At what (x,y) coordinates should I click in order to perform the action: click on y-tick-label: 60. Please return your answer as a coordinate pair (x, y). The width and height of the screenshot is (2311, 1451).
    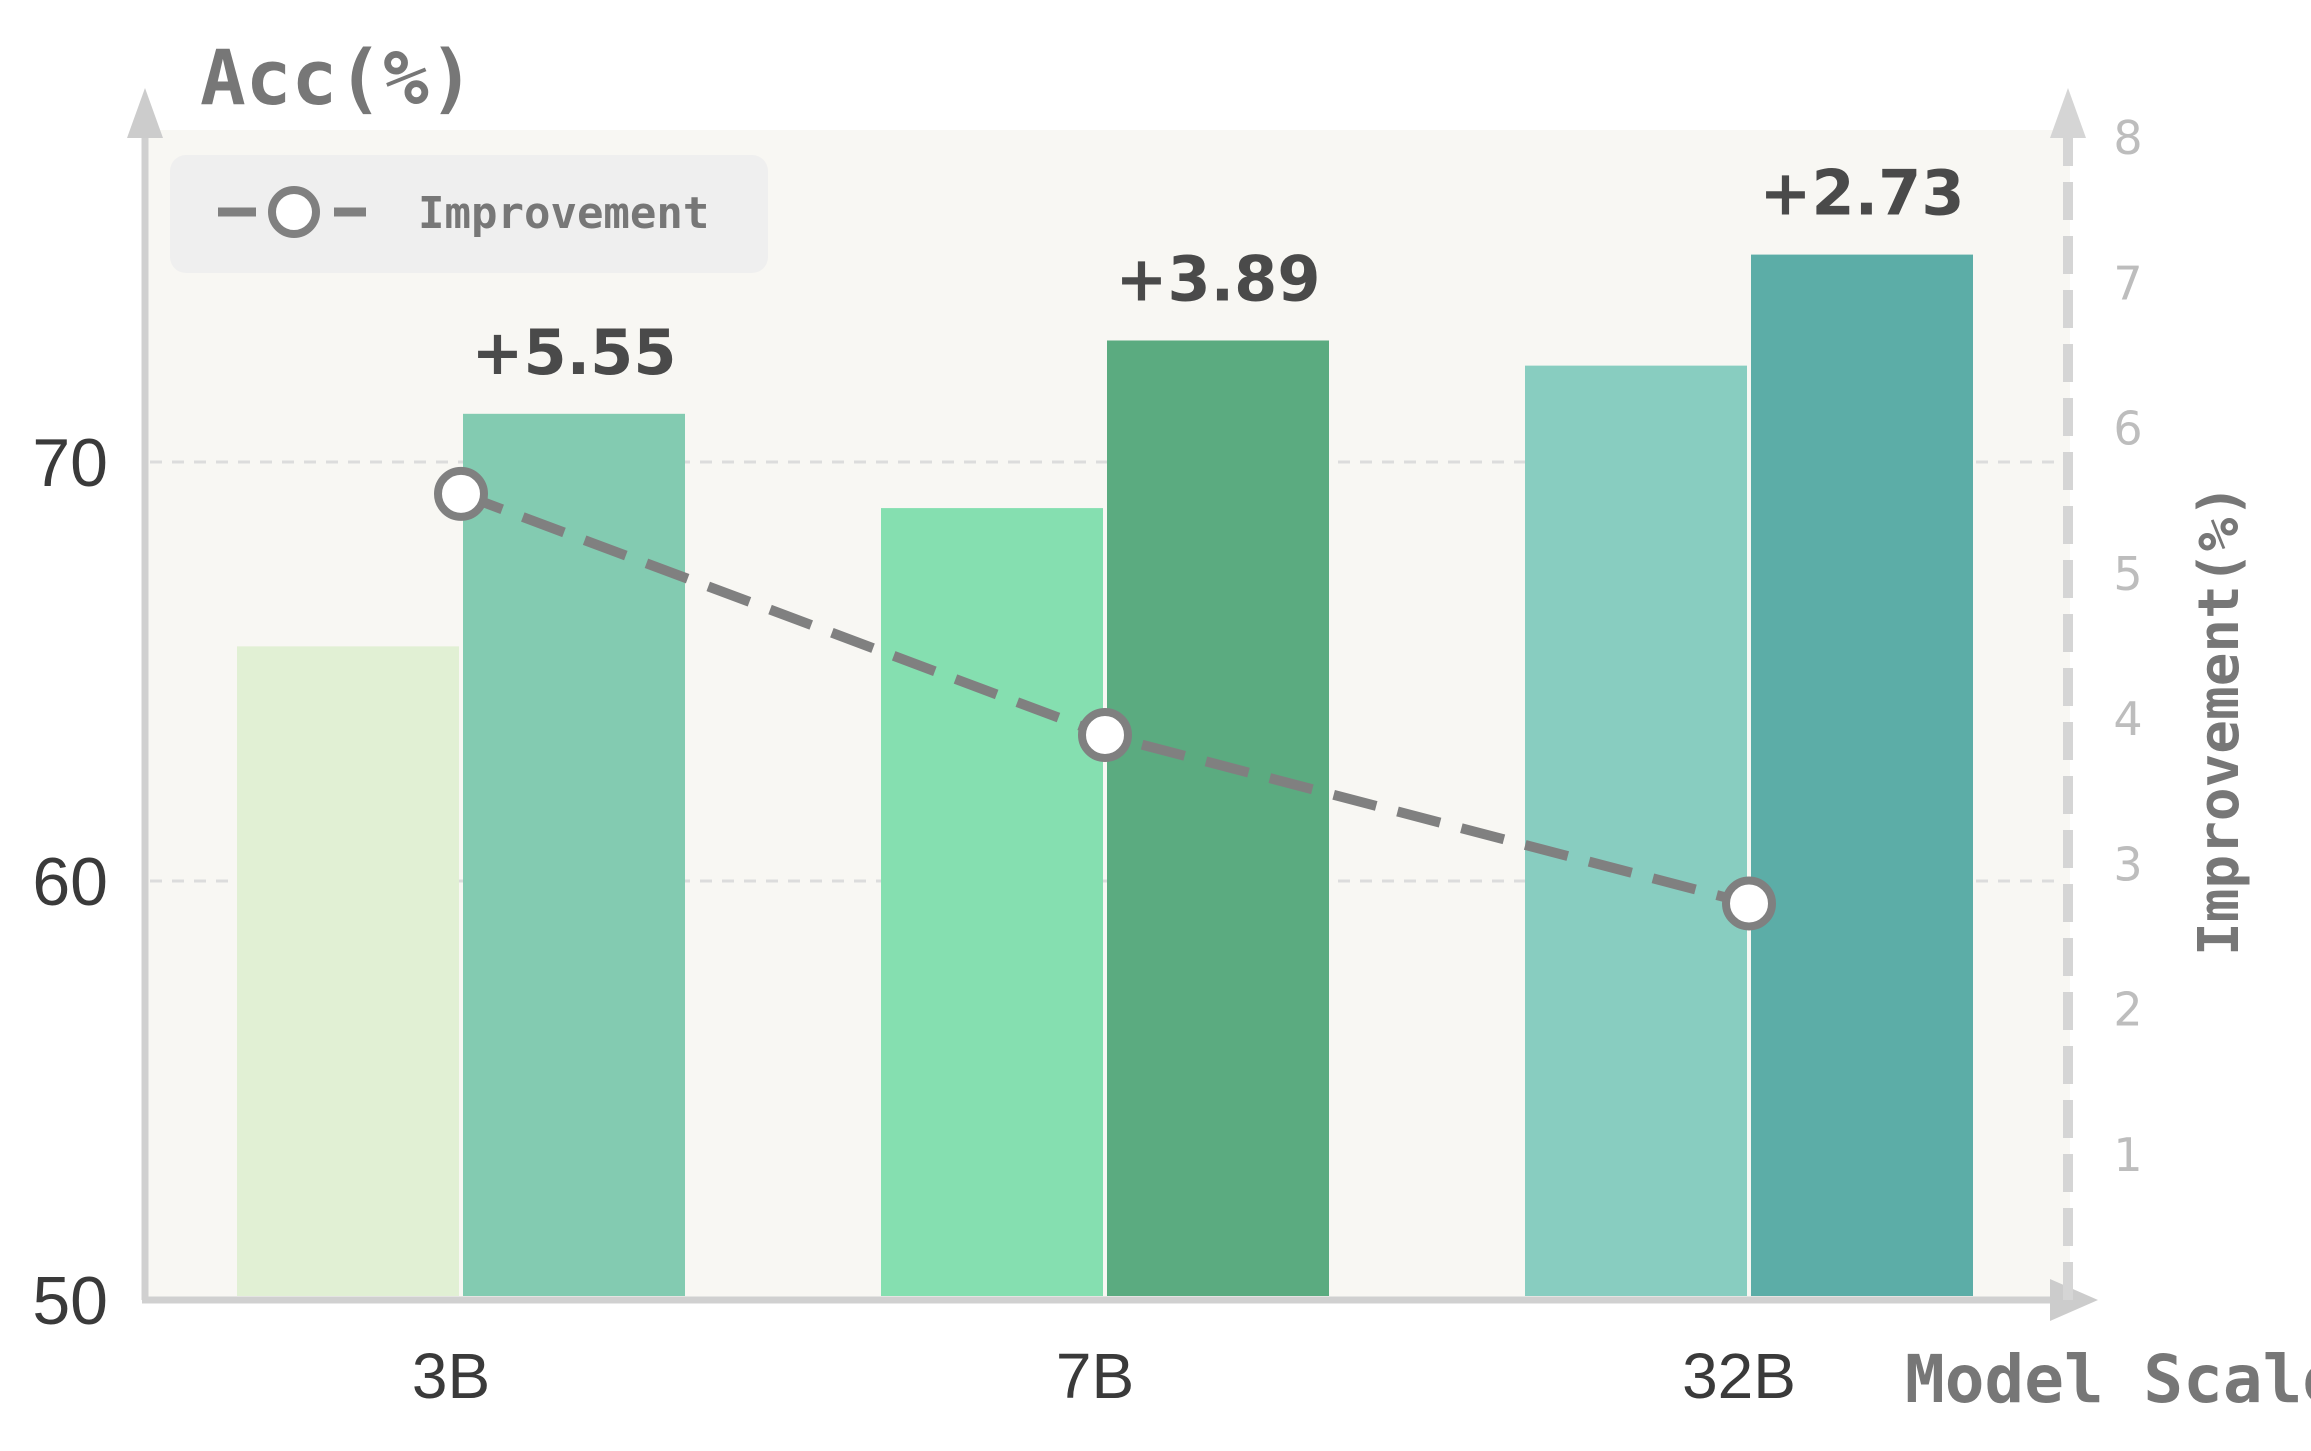
    Looking at the image, I should click on (70, 882).